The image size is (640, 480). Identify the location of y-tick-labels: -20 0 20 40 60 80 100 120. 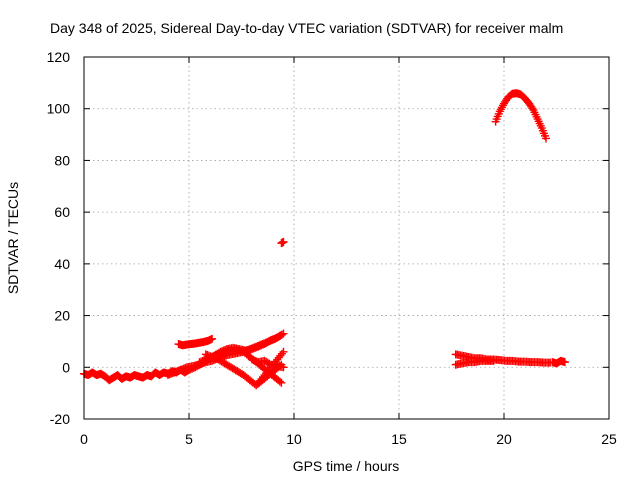
(59, 238).